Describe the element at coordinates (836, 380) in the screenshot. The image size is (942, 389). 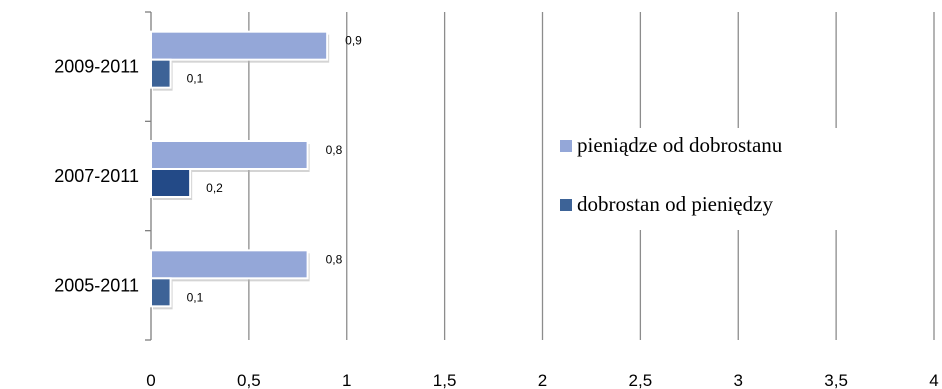
I see `x-tick-label: 3,5` at that location.